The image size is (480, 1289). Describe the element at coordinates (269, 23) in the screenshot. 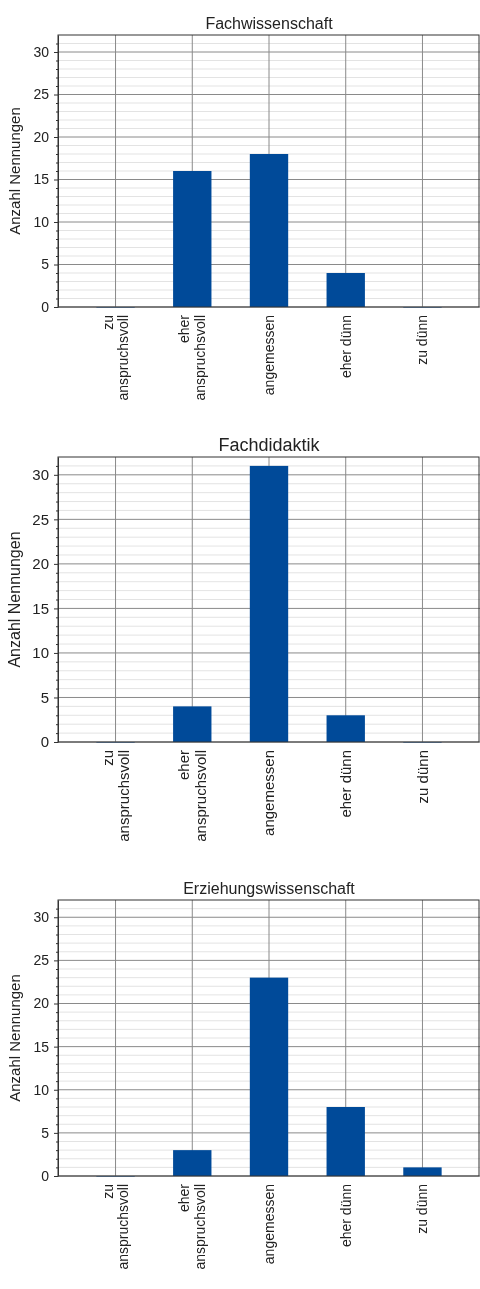

I see `chart-title: Fachwissenschaft` at that location.